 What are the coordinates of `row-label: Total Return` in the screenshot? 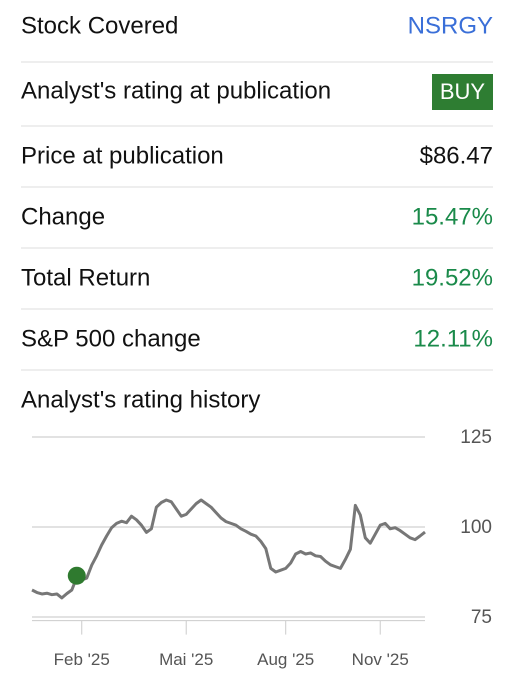 It's located at (85, 277).